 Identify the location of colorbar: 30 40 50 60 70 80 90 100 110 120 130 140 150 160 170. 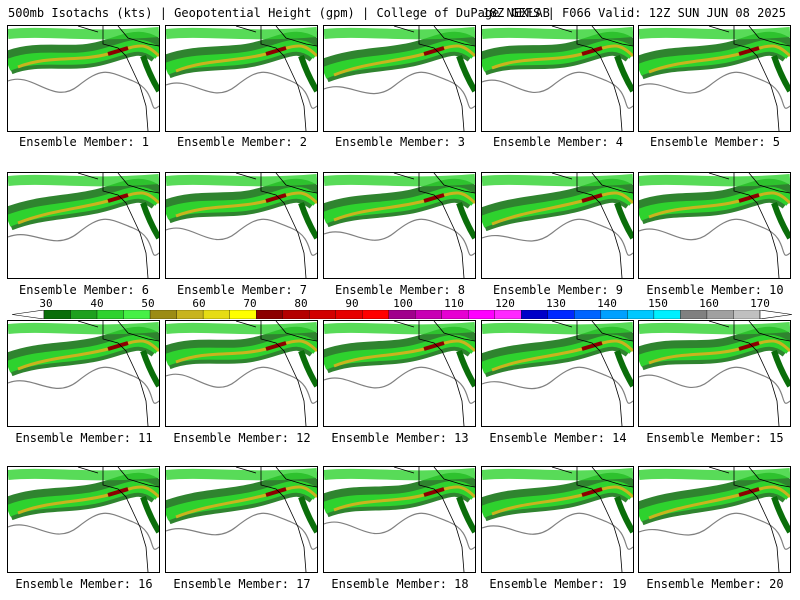
(402, 309).